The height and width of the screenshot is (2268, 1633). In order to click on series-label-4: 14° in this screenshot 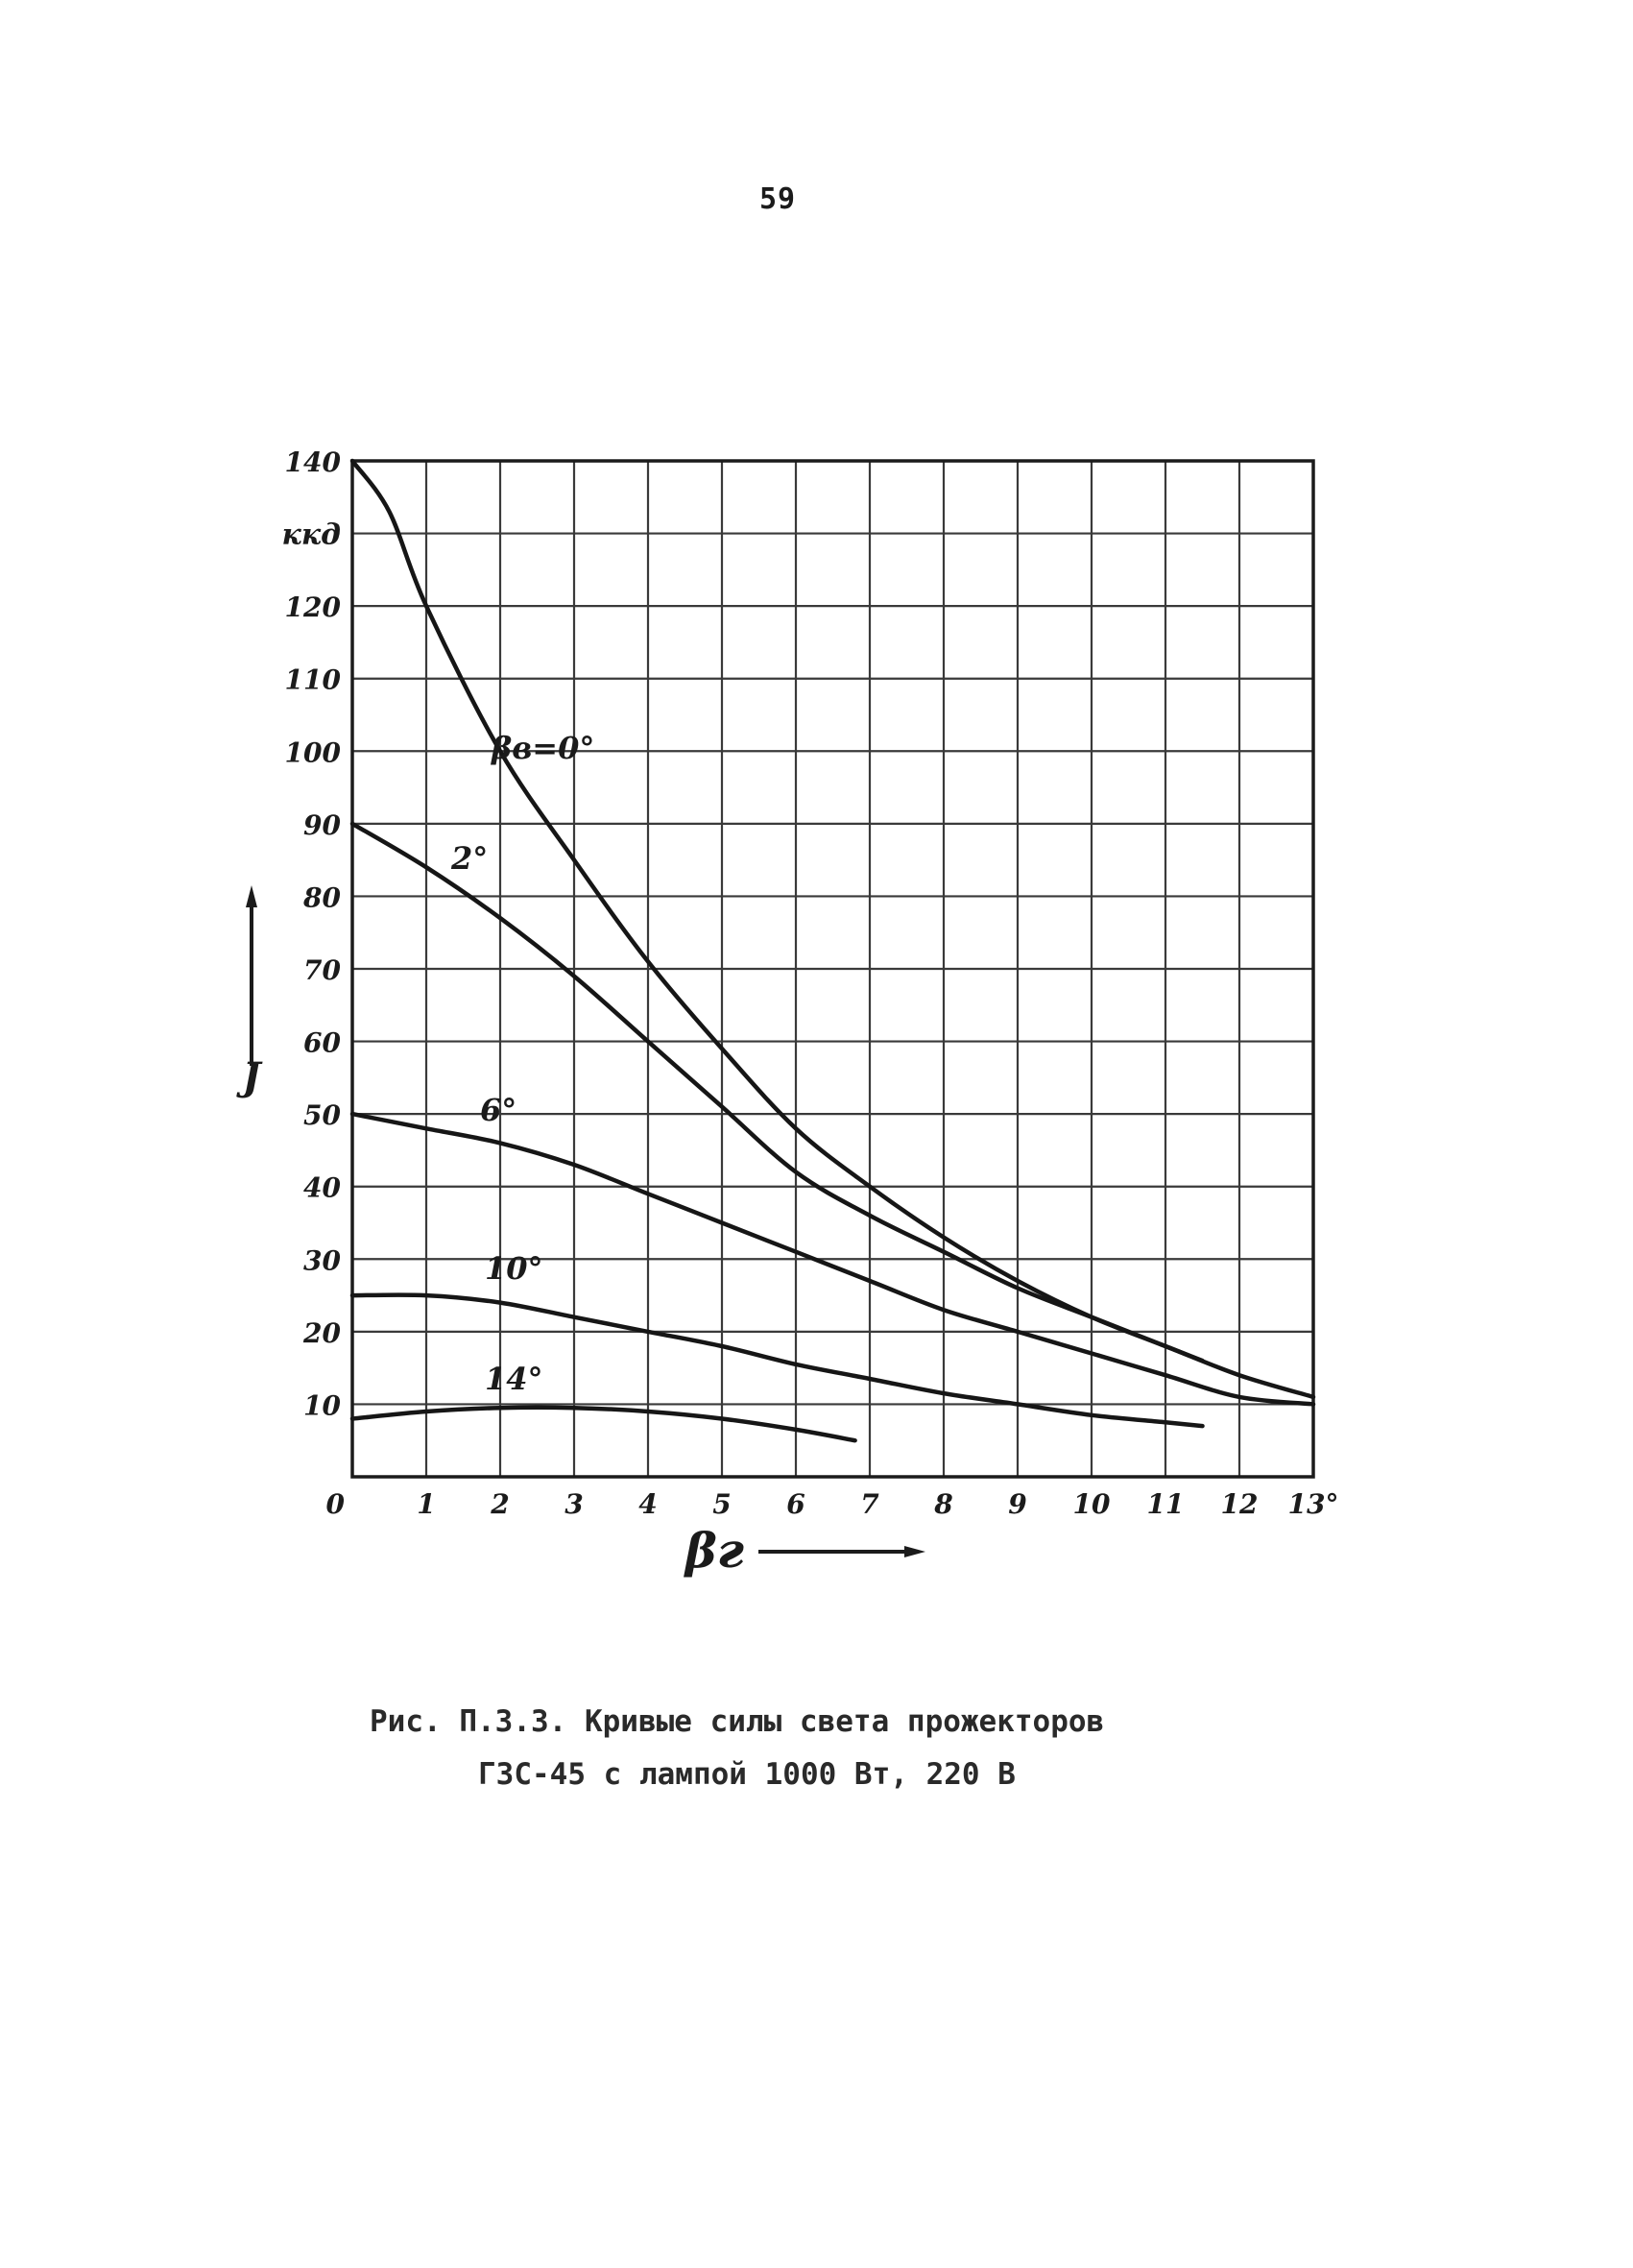, I will do `click(514, 1379)`.